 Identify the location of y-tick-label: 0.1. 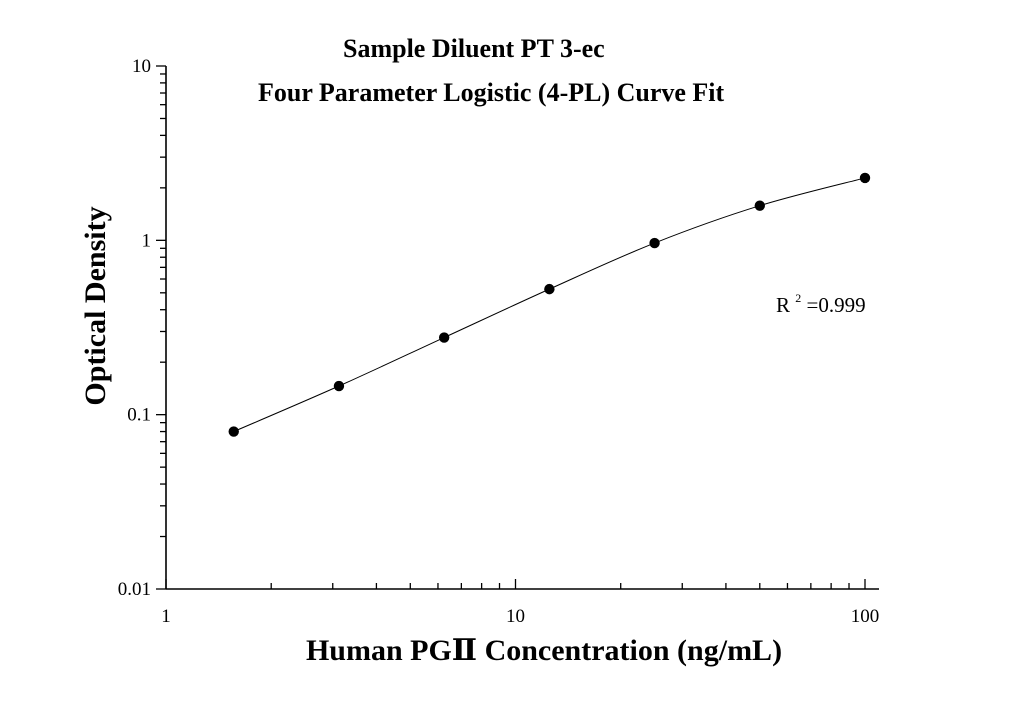
(139, 415).